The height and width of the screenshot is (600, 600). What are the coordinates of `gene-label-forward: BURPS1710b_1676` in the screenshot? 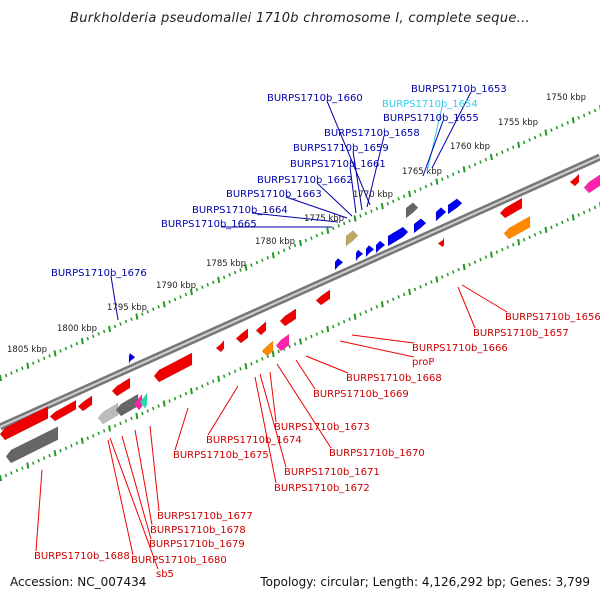 It's located at (99, 273).